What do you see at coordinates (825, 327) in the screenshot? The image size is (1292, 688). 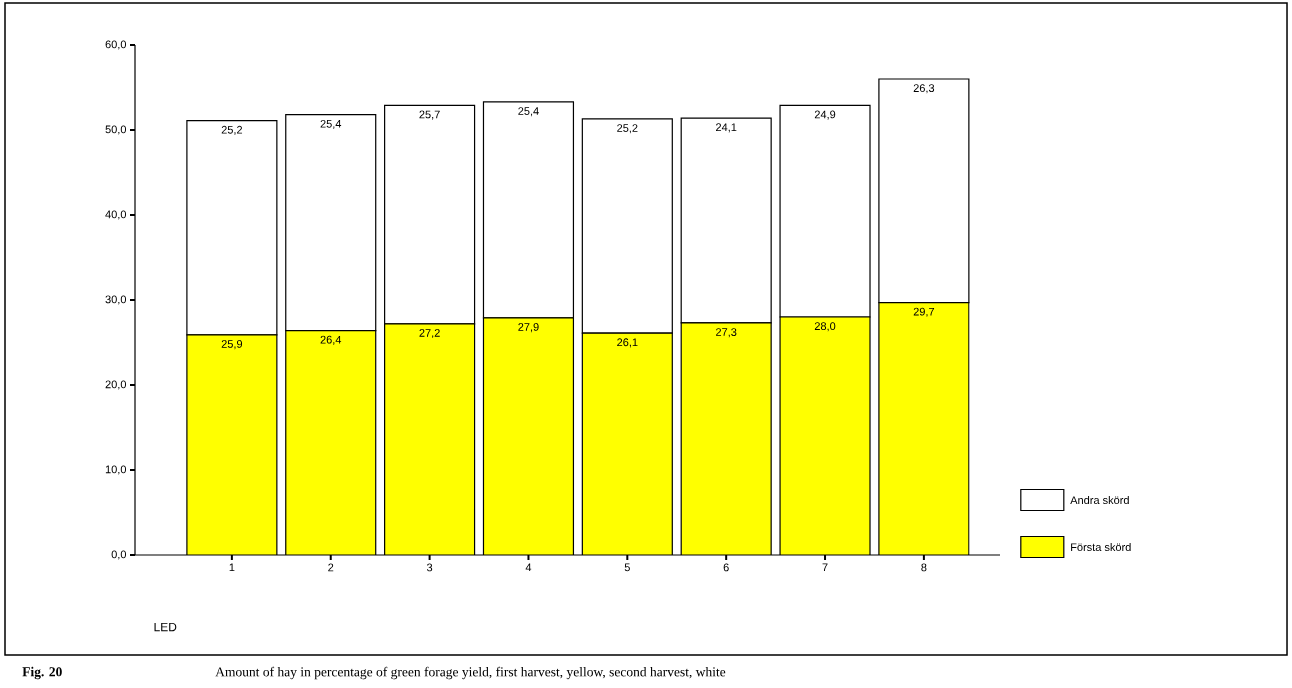 I see `data-label: 28,0` at bounding box center [825, 327].